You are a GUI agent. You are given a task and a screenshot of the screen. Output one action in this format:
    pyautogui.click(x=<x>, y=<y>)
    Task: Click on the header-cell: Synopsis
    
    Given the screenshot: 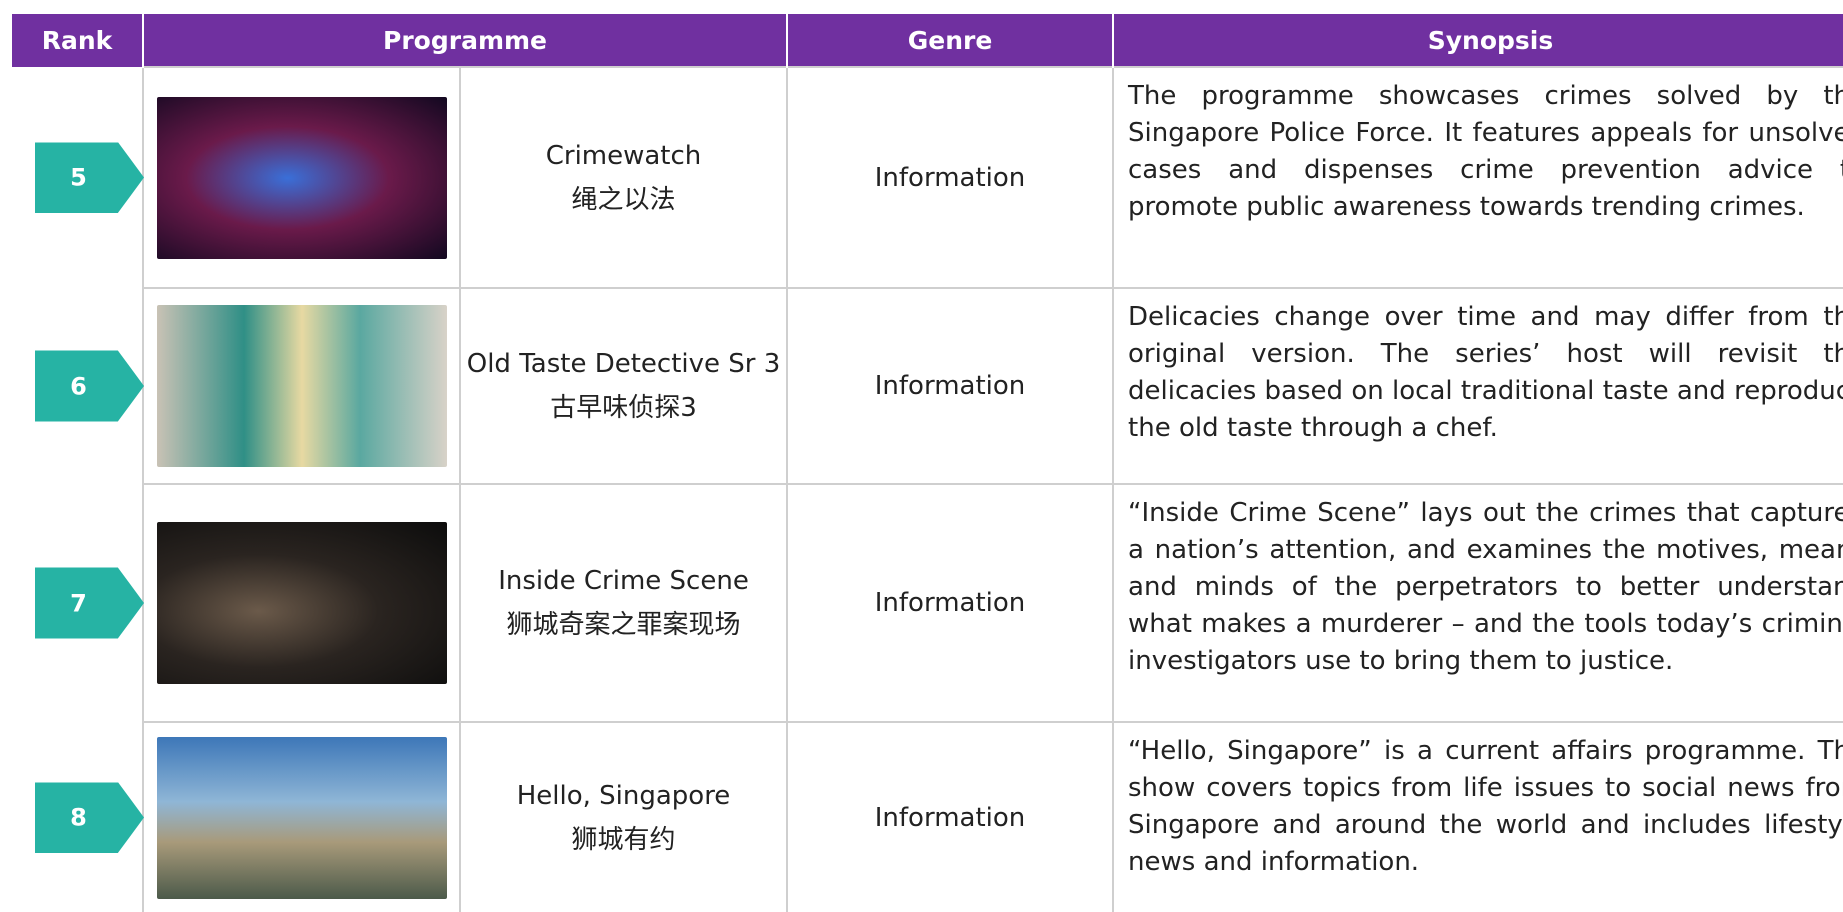 What is the action you would take?
    pyautogui.click(x=1477, y=40)
    